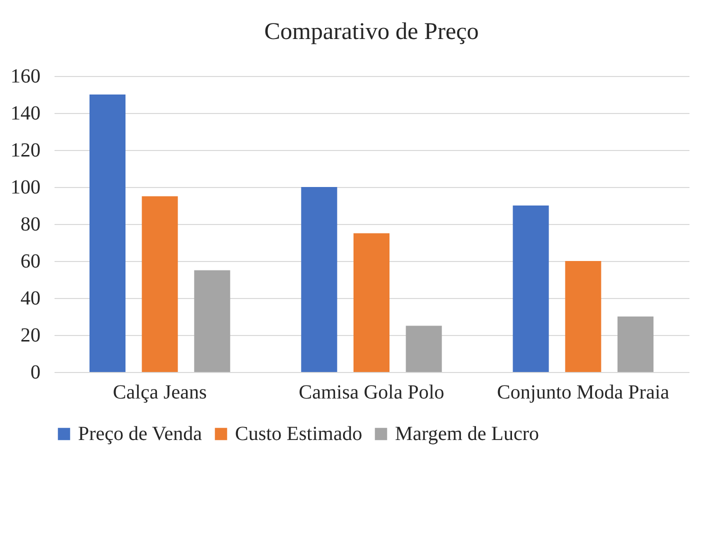 The width and height of the screenshot is (721, 541). I want to click on y-tick-label: 0, so click(35, 373).